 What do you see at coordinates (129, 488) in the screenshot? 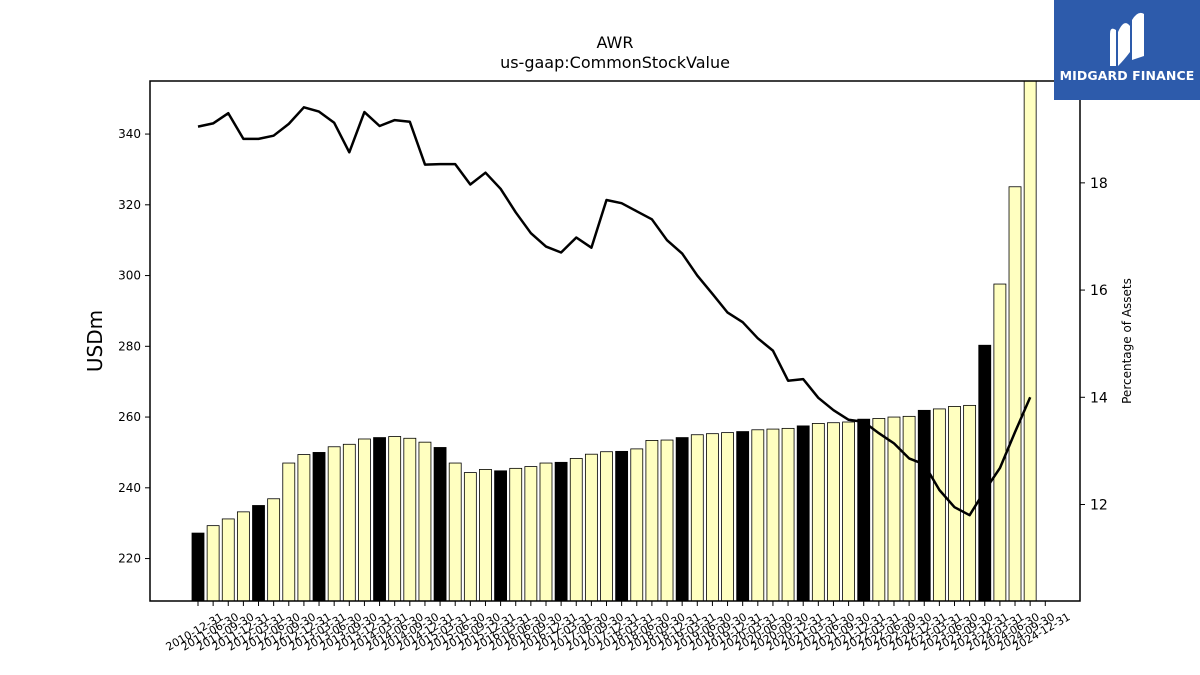
I see `y-tick-label: 240` at bounding box center [129, 488].